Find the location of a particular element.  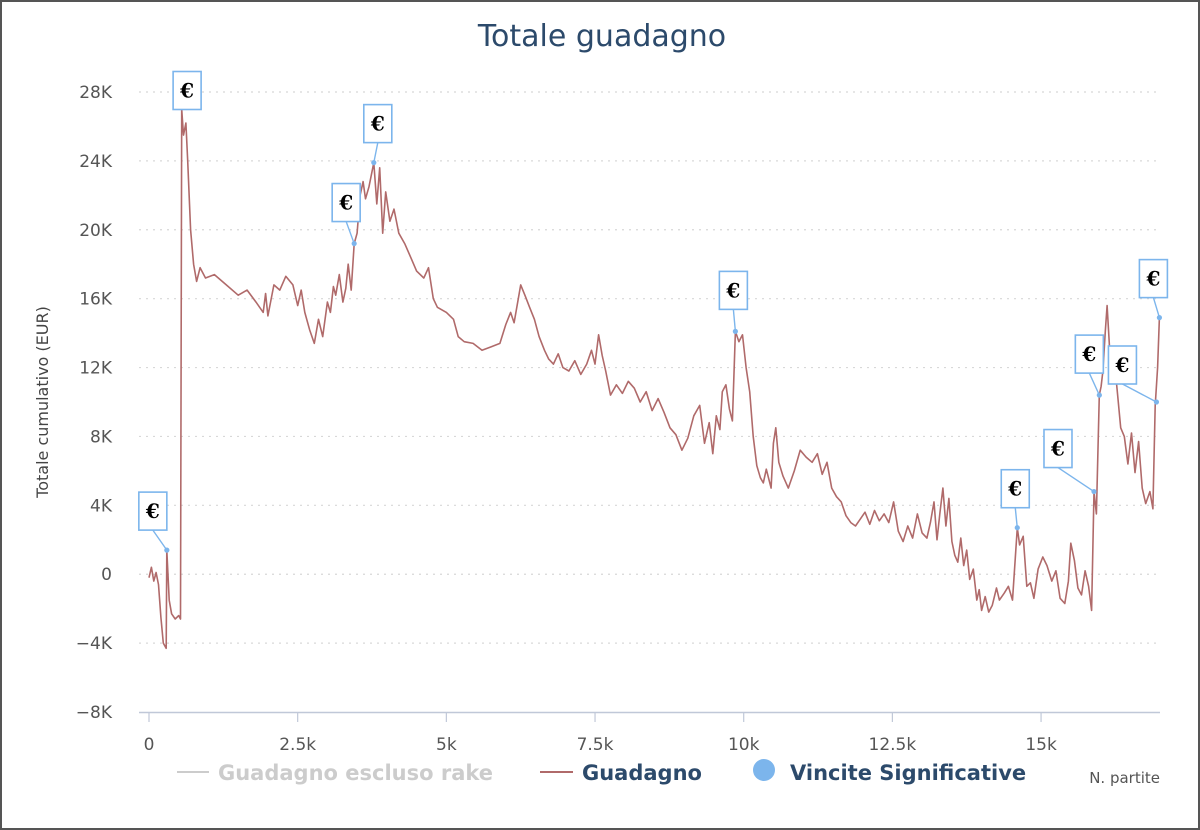

legend-item-guadagno-escluso-rake: Guadagno escluso rake is located at coordinates (335, 773).